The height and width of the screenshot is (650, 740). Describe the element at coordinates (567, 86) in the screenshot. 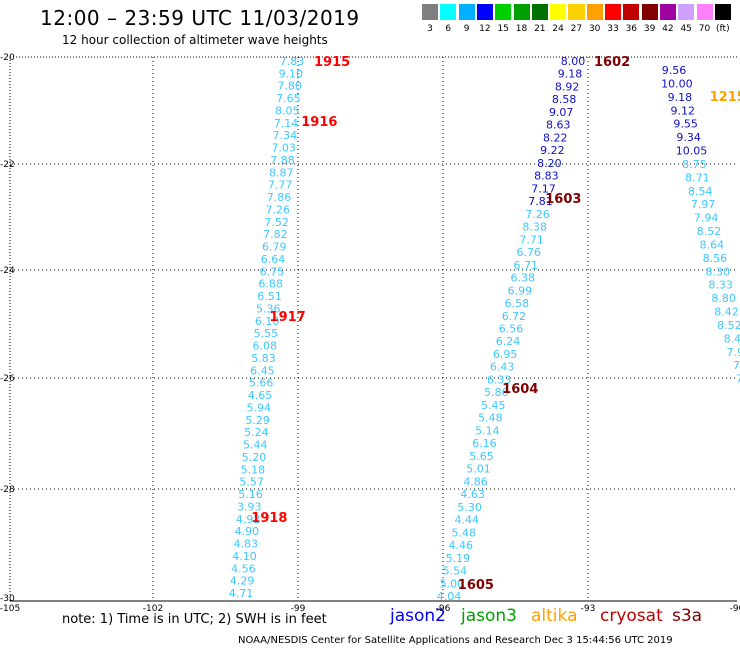

I see `wave-height-value: 8.92` at that location.